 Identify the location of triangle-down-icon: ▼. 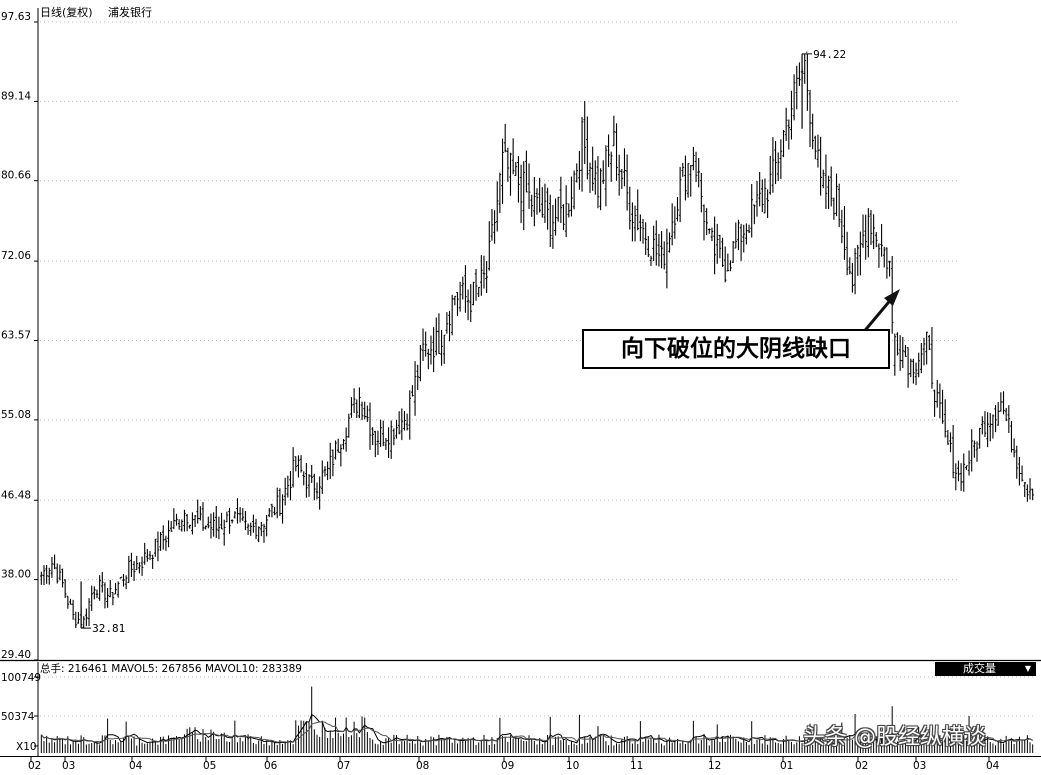
(1027, 668).